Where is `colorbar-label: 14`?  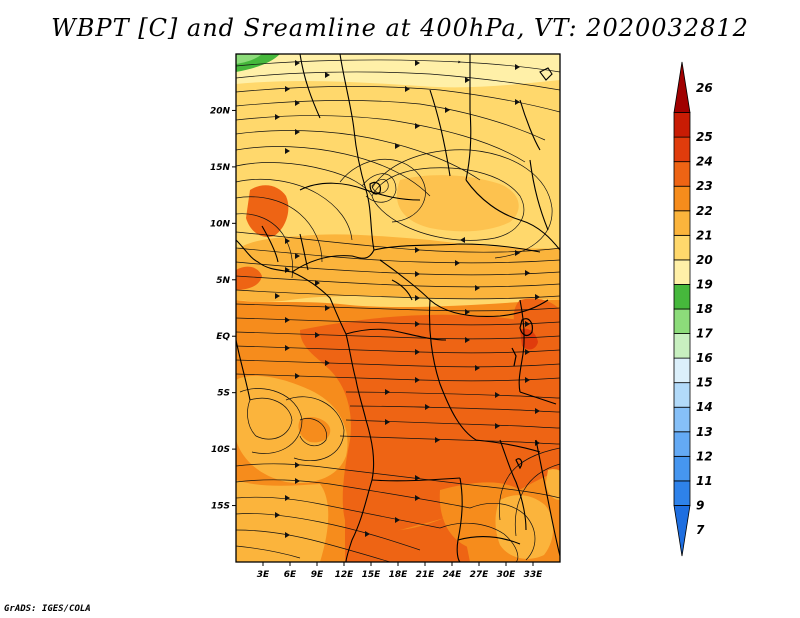
colorbar-label: 14 is located at coordinates (704, 407).